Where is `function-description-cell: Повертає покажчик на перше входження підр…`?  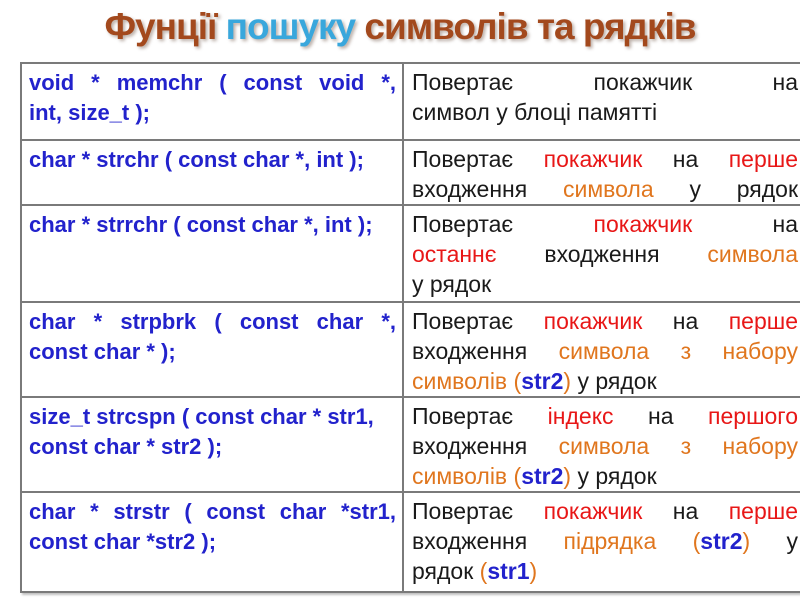 function-description-cell: Повертає покажчик на перше входження підр… is located at coordinates (601, 542).